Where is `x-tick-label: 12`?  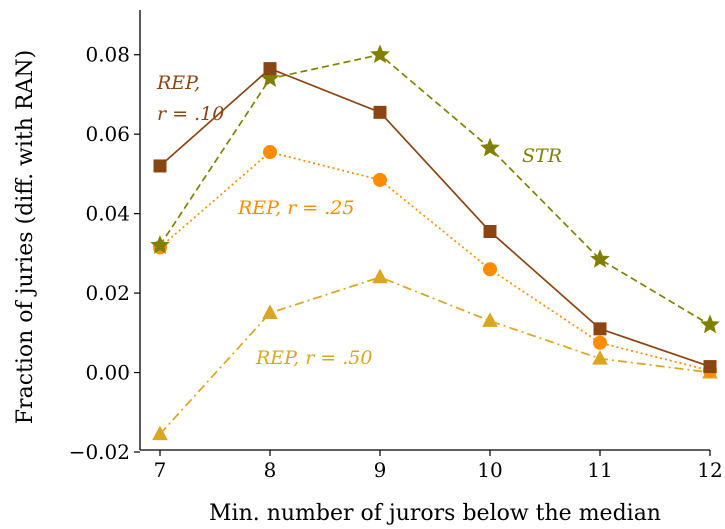 x-tick-label: 12 is located at coordinates (709, 470).